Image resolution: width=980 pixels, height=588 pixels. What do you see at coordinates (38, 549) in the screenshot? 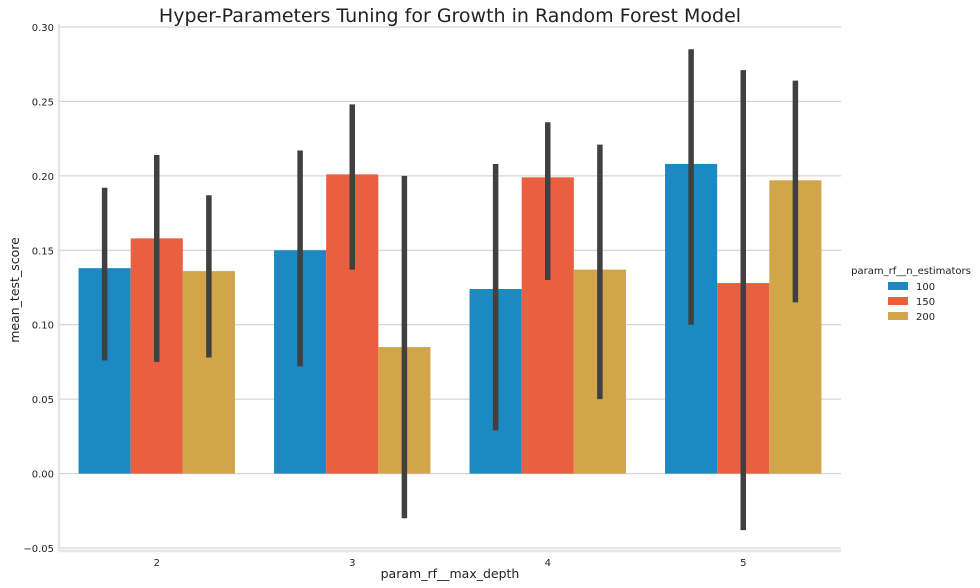
I see `y-tick-label: −0.05` at bounding box center [38, 549].